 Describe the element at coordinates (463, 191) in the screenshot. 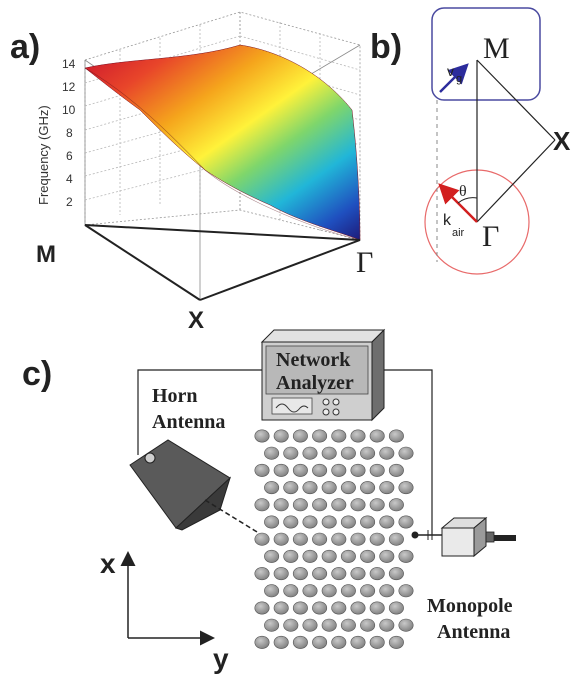

I see `theta-label: θ` at that location.